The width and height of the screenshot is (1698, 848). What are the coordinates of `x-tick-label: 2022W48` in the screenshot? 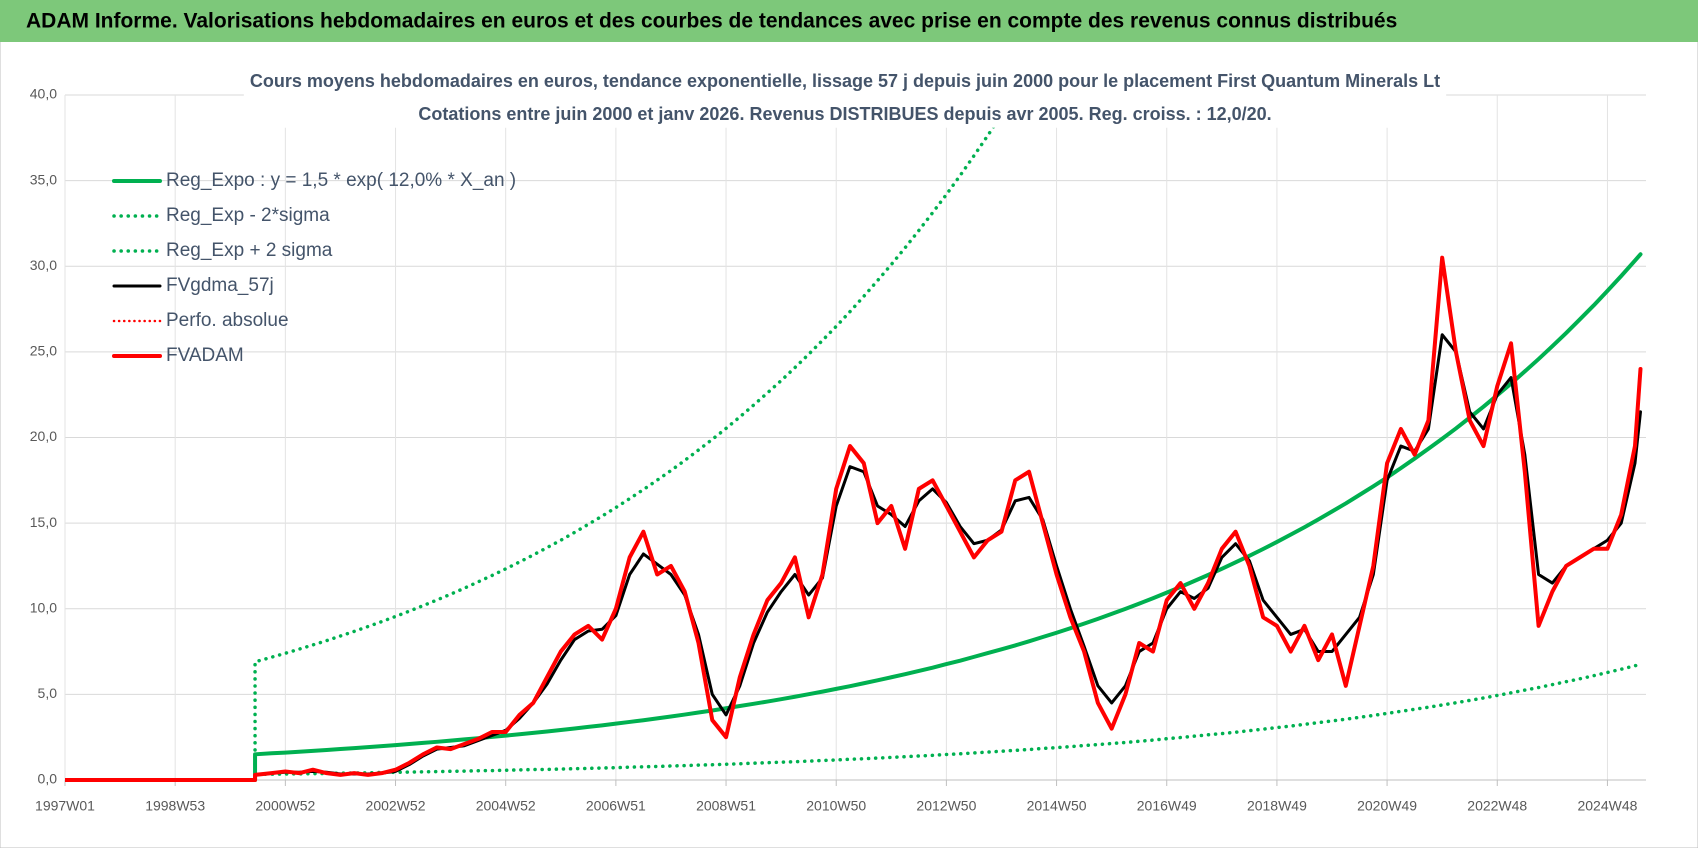 It's located at (1497, 806).